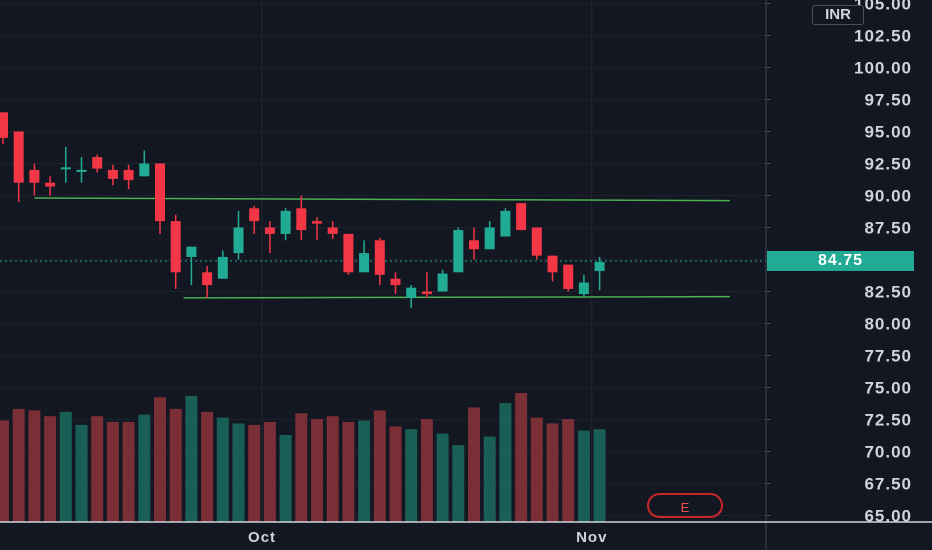 Image resolution: width=932 pixels, height=550 pixels. What do you see at coordinates (840, 261) in the screenshot?
I see `last-price-label: 84.75` at bounding box center [840, 261].